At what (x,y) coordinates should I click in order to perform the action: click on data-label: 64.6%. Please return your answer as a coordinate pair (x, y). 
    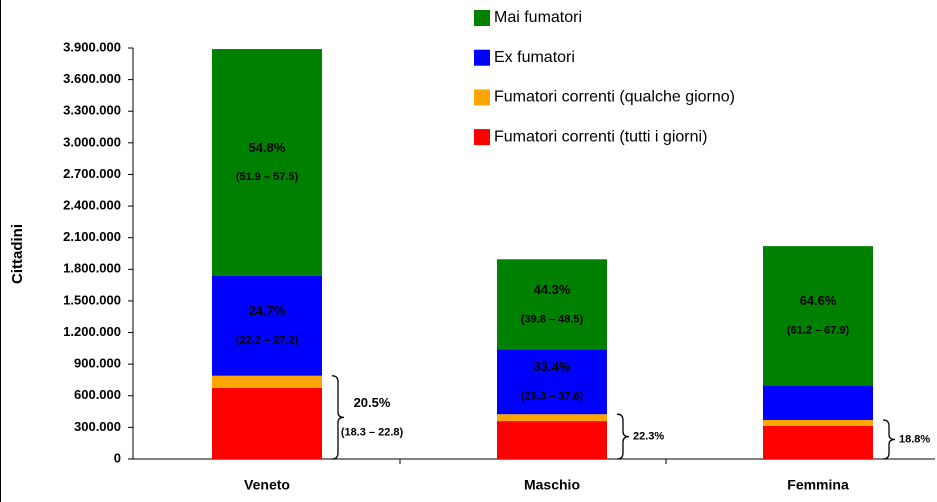
    Looking at the image, I should click on (818, 300).